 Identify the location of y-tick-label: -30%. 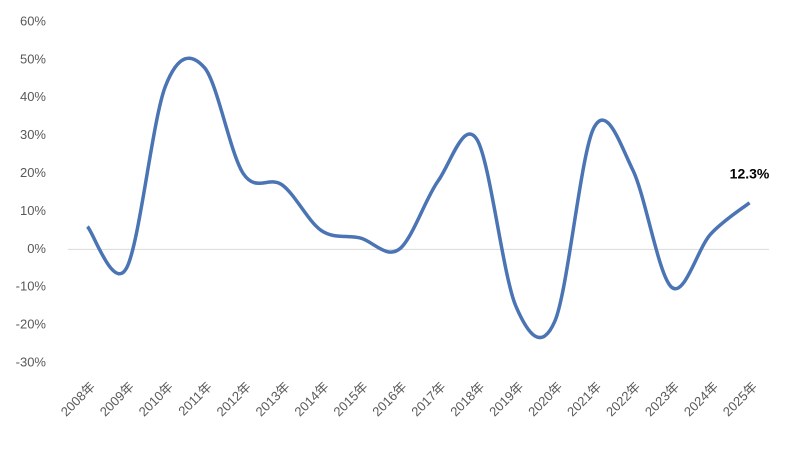
(31, 361).